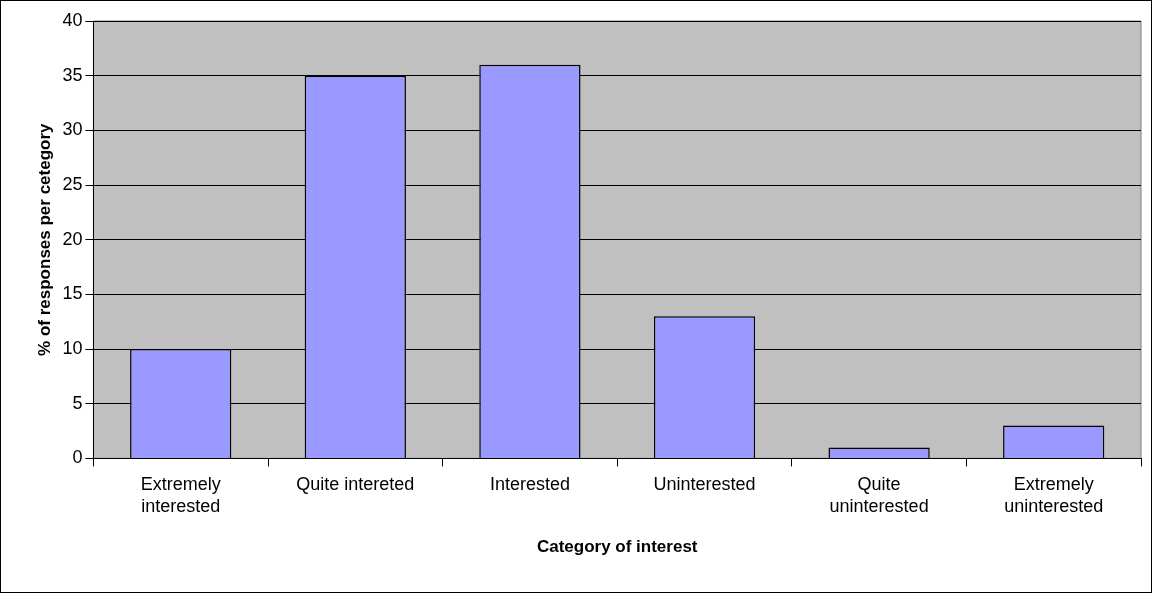 The image size is (1152, 593). What do you see at coordinates (44, 239) in the screenshot?
I see `y-axis-title: % of responses per cetegory` at bounding box center [44, 239].